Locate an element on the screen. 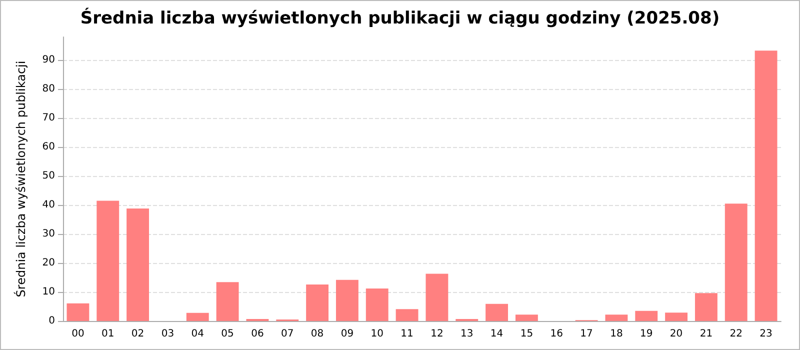 This screenshot has height=350, width=800. x-tick-label: 10 is located at coordinates (377, 334).